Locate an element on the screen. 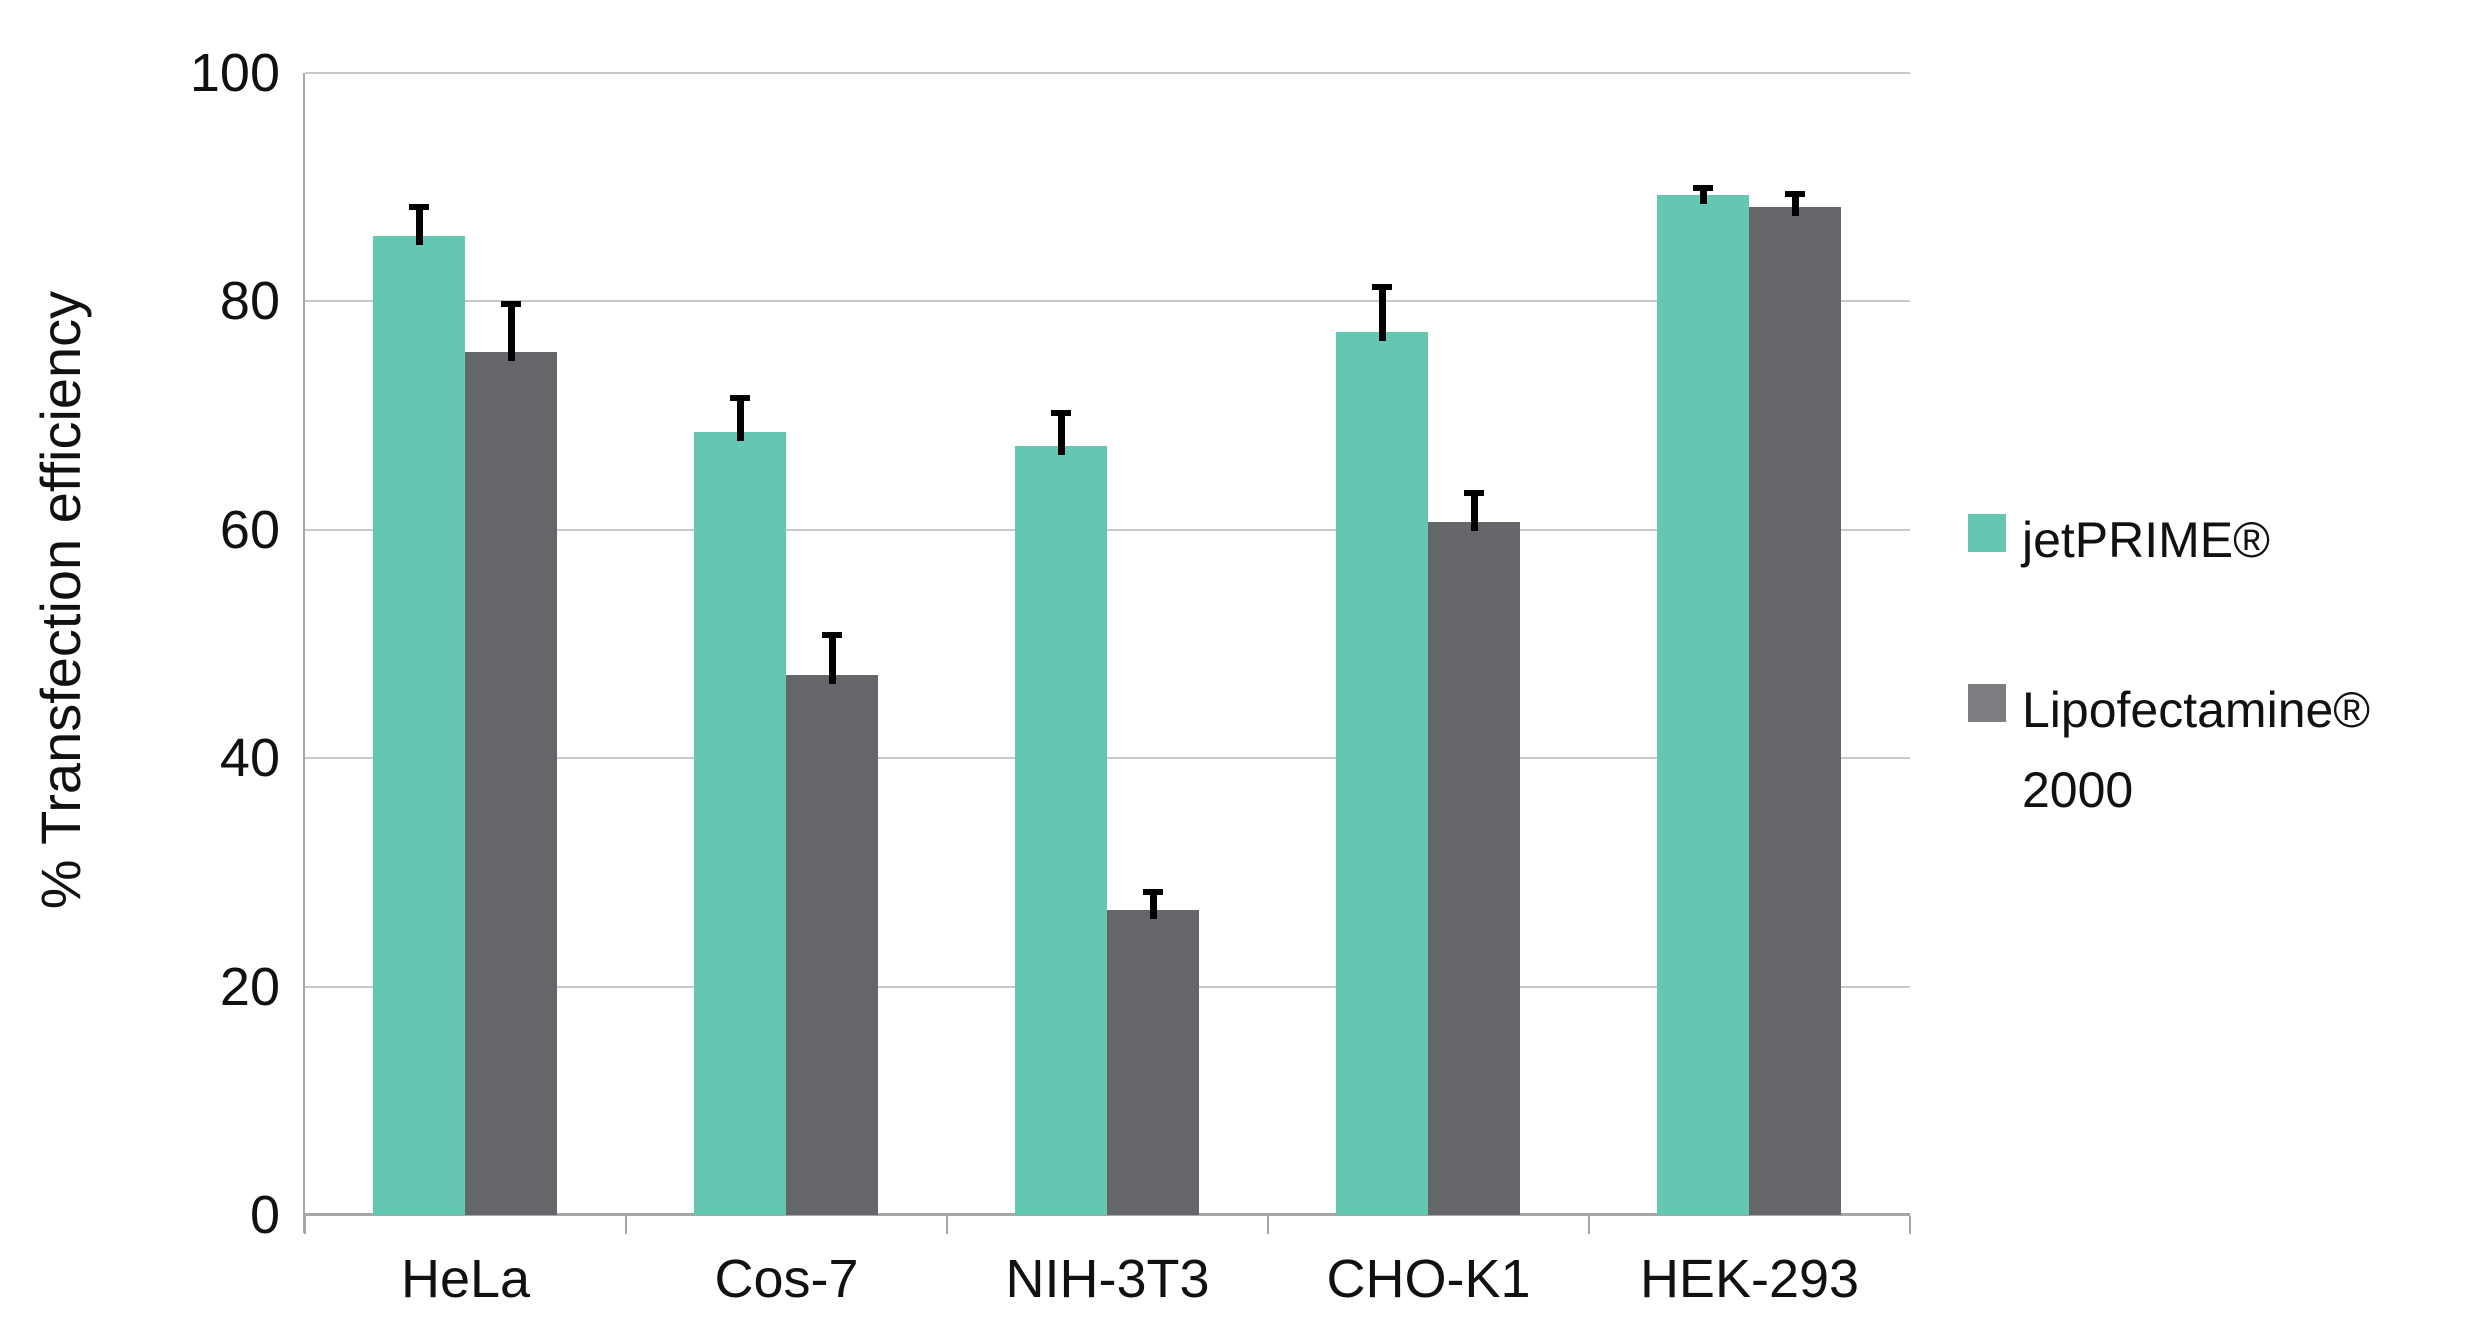  y-axis-title: % Transfection efficiency is located at coordinates (60, 600).